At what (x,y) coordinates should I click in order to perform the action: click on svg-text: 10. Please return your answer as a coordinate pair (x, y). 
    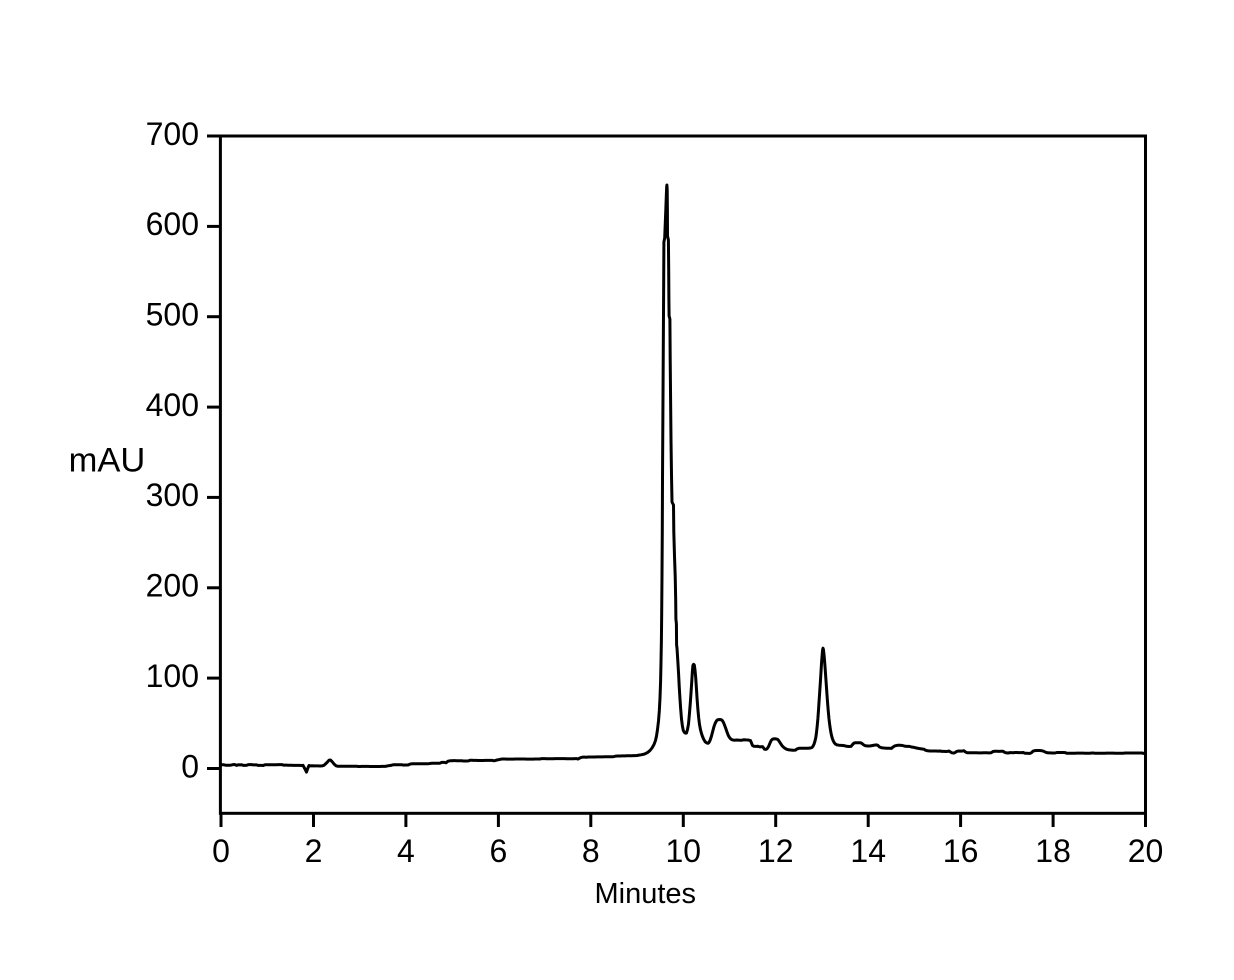
    Looking at the image, I should click on (684, 851).